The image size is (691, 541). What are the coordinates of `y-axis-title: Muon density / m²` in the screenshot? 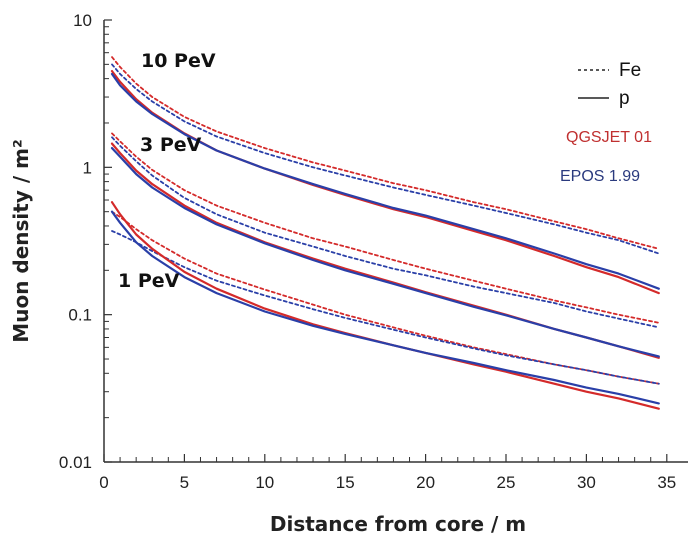 It's located at (21, 240).